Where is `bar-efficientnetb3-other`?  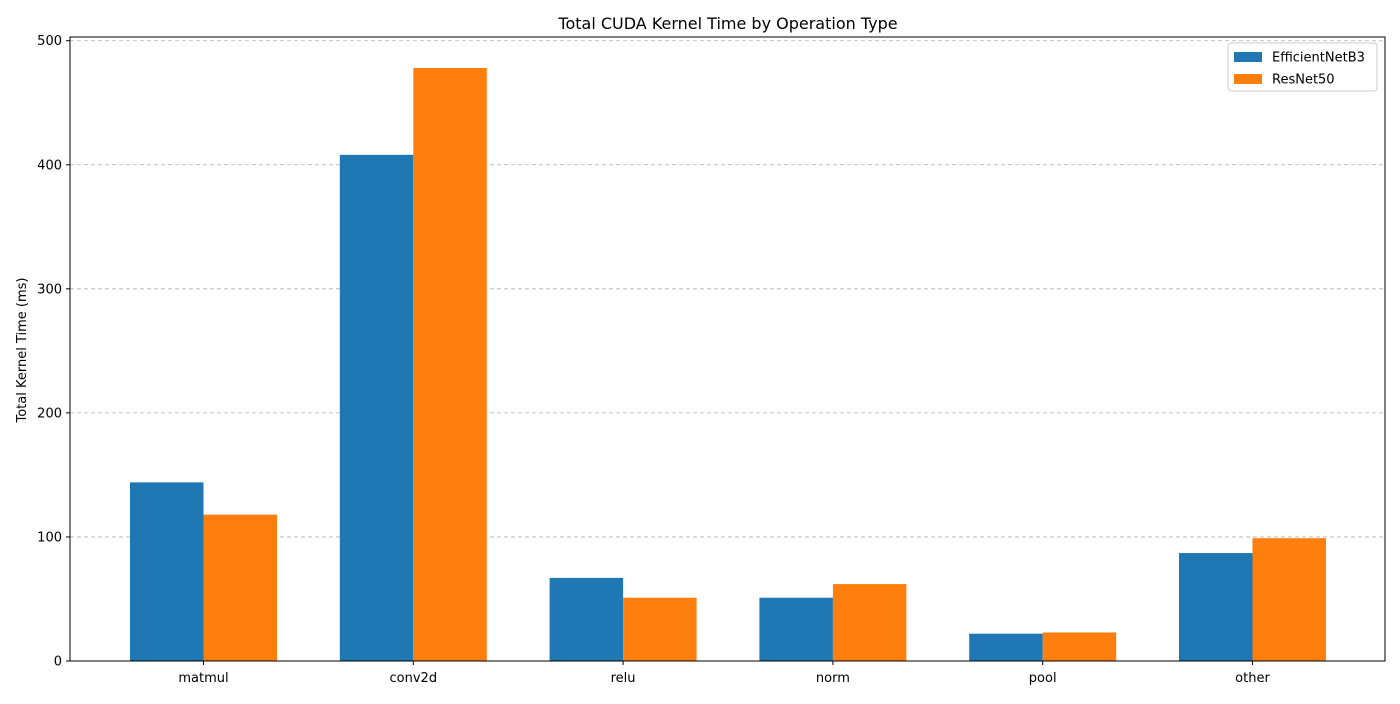
bar-efficientnetb3-other is located at coordinates (1216, 607).